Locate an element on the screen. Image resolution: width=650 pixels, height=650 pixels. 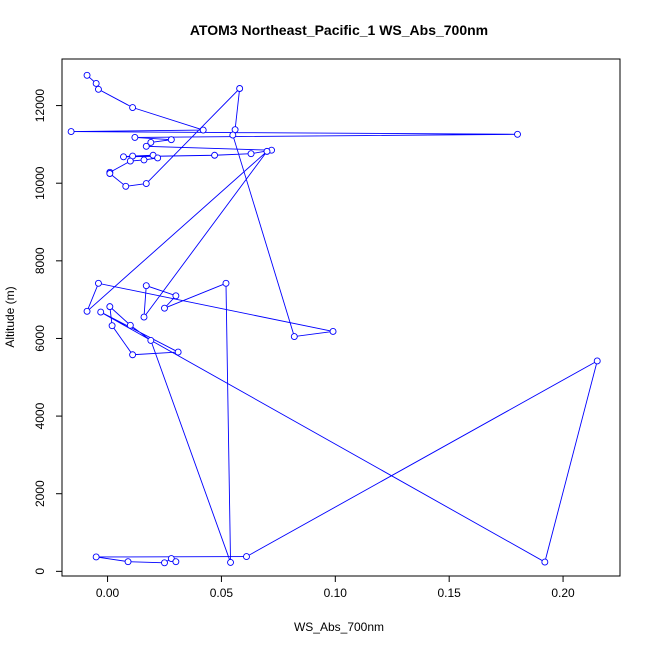
y-tick-label: 4000 is located at coordinates (40, 415).